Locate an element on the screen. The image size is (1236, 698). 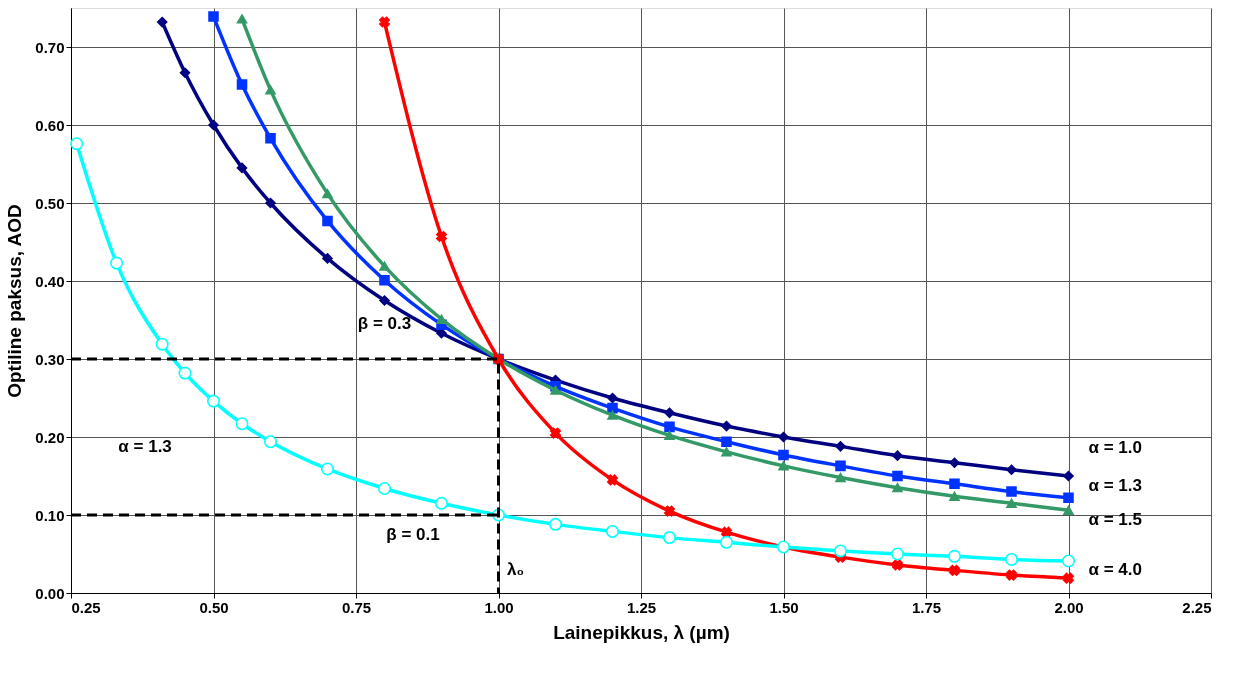
x-tick-label: 0.25 is located at coordinates (86, 607).